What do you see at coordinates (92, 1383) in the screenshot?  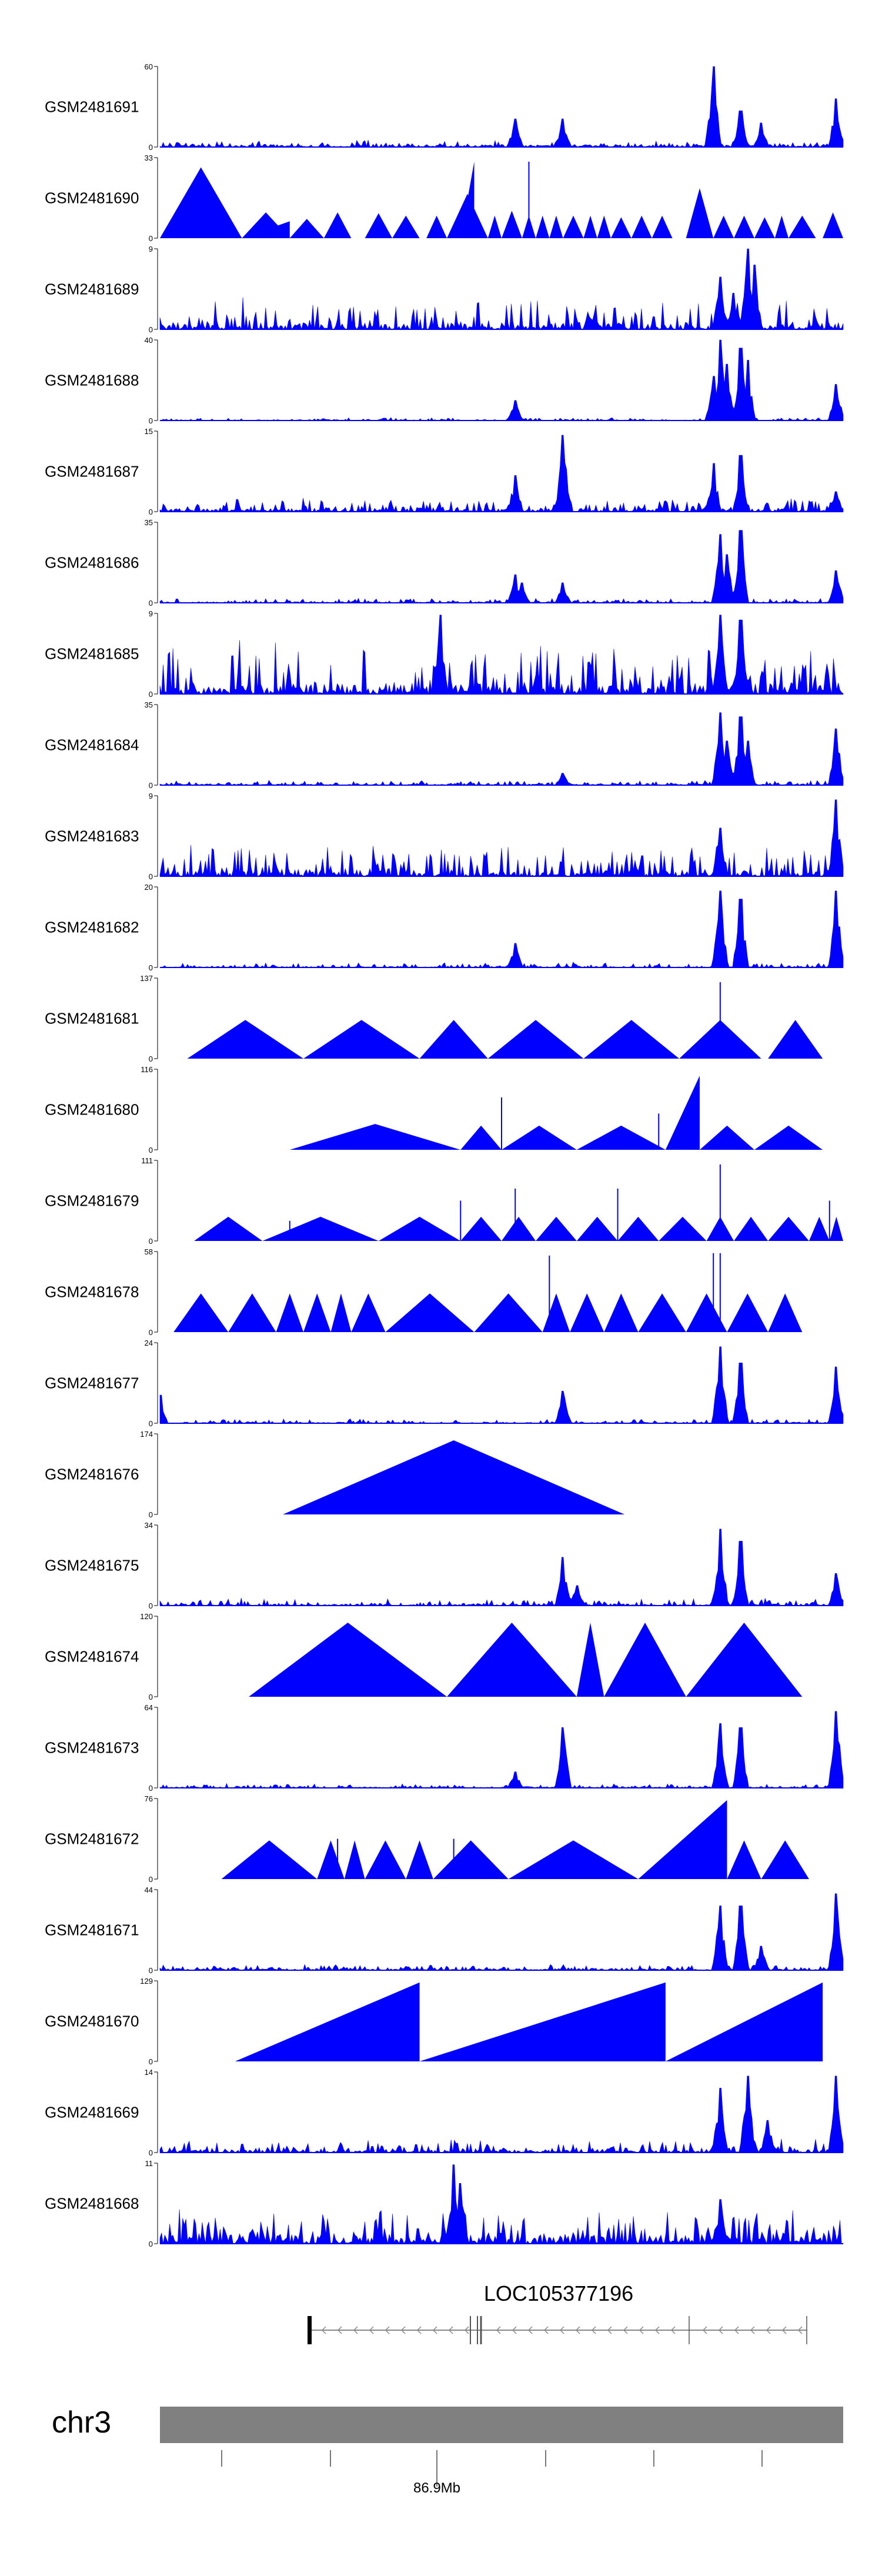 I see `track-label: GSM2481677` at bounding box center [92, 1383].